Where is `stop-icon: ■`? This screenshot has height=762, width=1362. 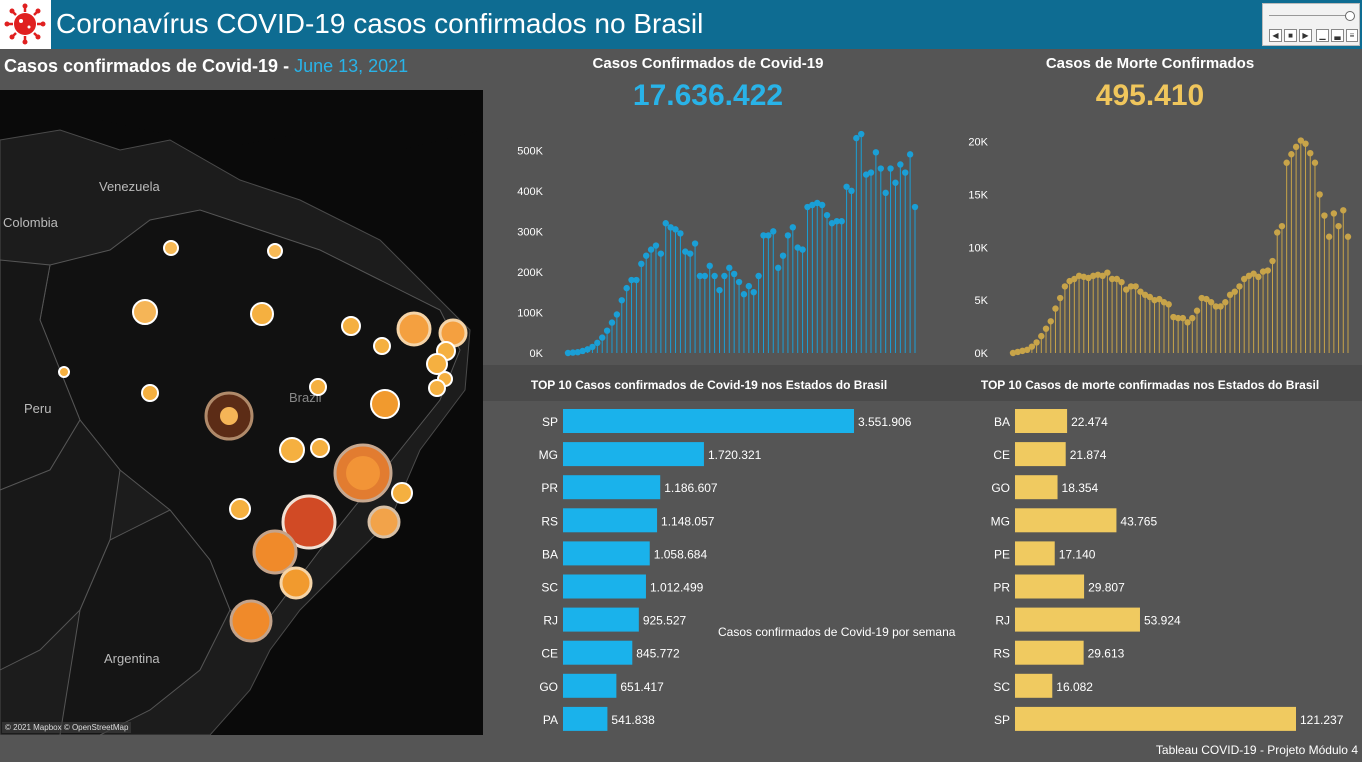 stop-icon: ■ is located at coordinates (1290, 35).